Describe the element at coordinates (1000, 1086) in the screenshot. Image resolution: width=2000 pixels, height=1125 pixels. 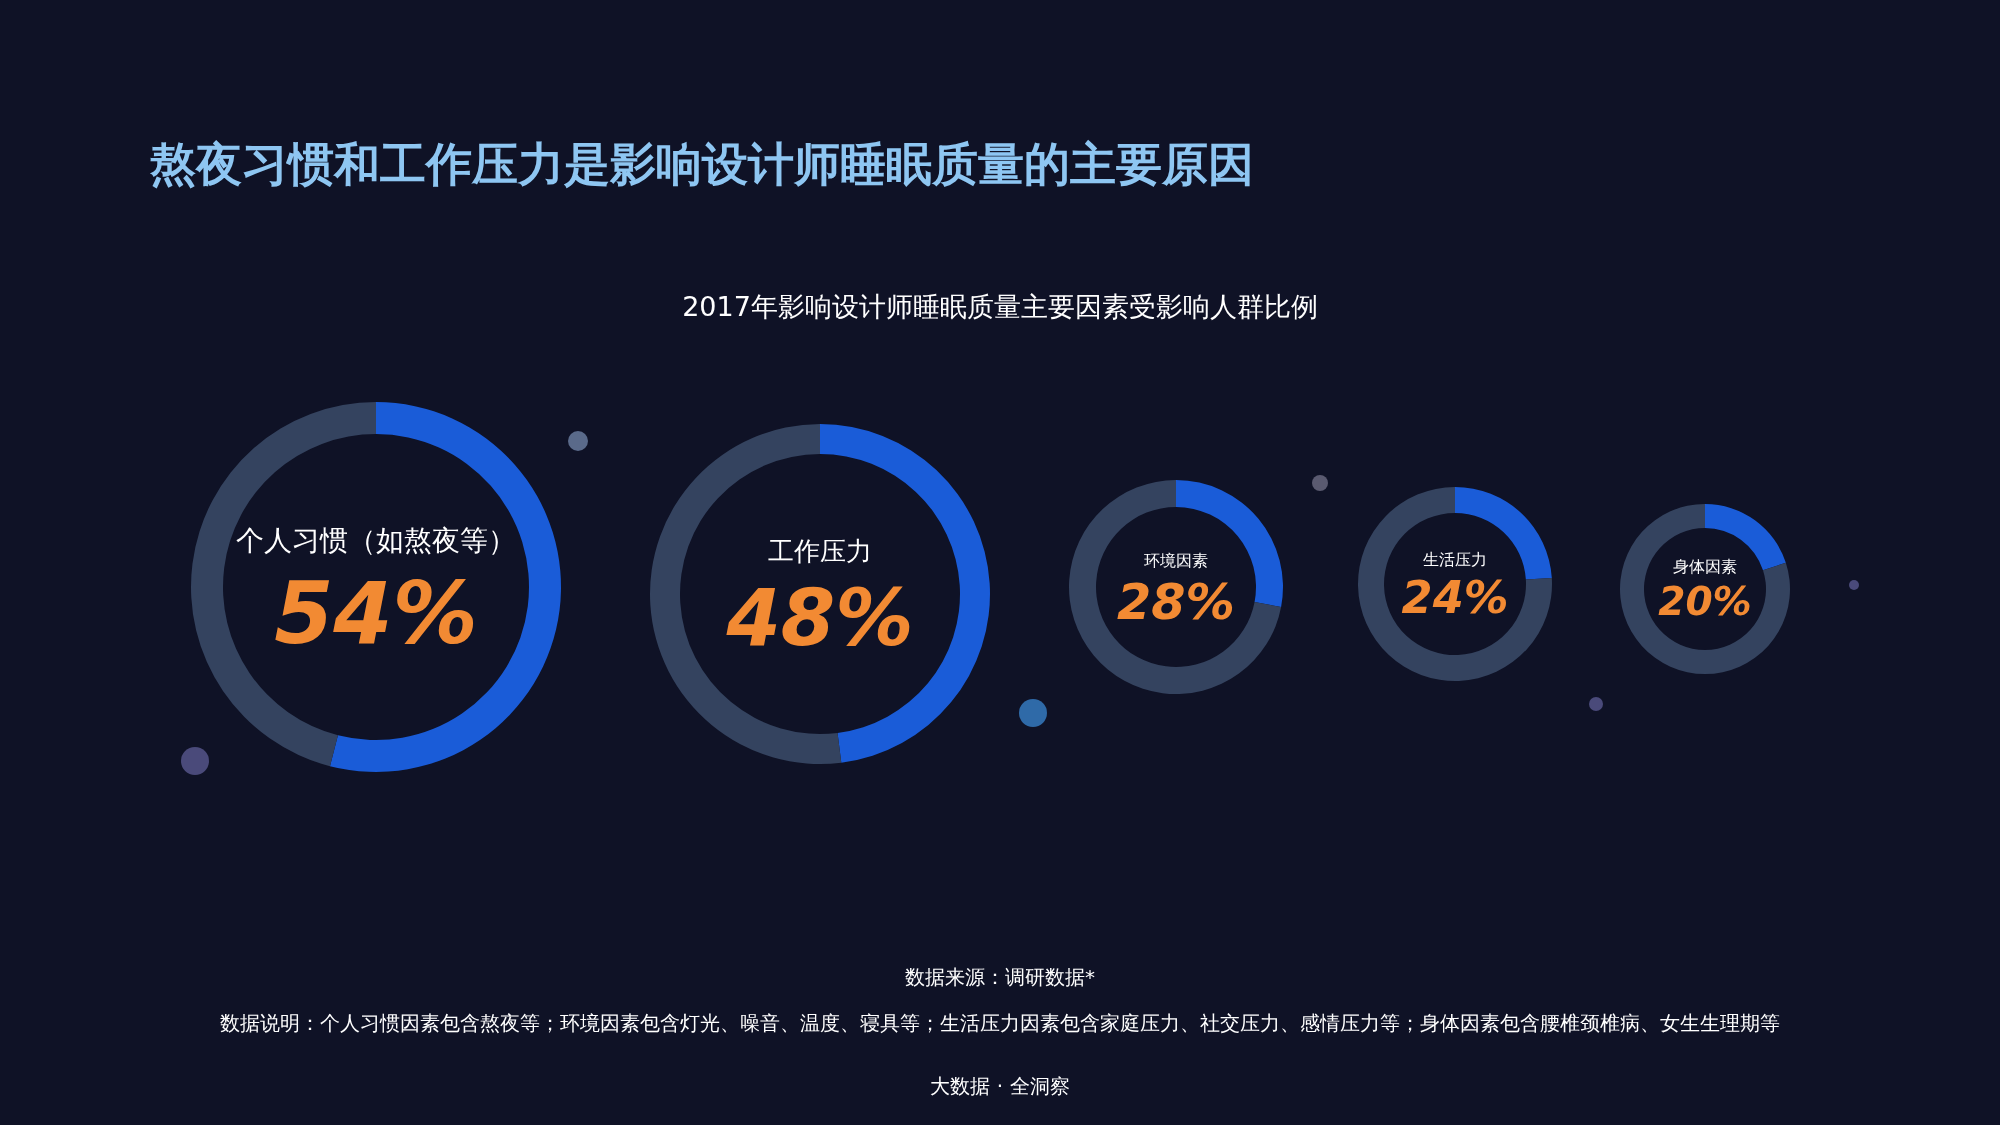
I see `text: 大数据 · 全洞察` at that location.